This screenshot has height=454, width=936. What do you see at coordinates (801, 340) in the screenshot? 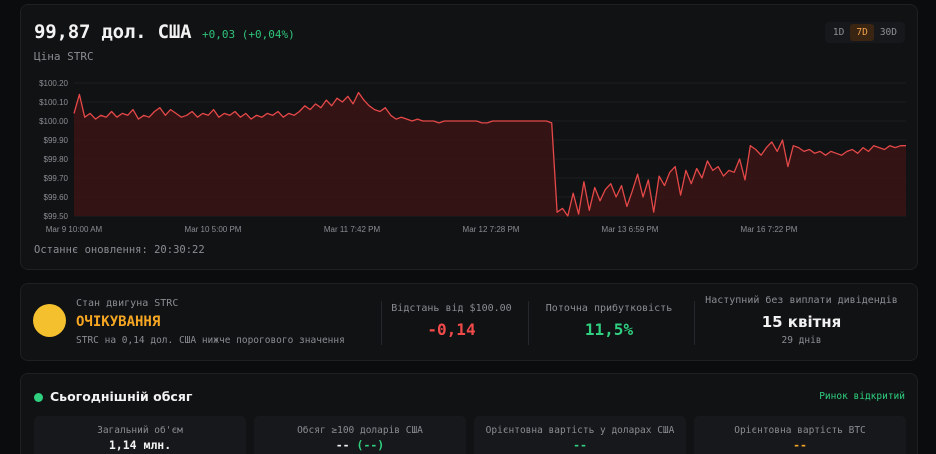
I see `next-ex-dividend-days: 29 днів` at bounding box center [801, 340].